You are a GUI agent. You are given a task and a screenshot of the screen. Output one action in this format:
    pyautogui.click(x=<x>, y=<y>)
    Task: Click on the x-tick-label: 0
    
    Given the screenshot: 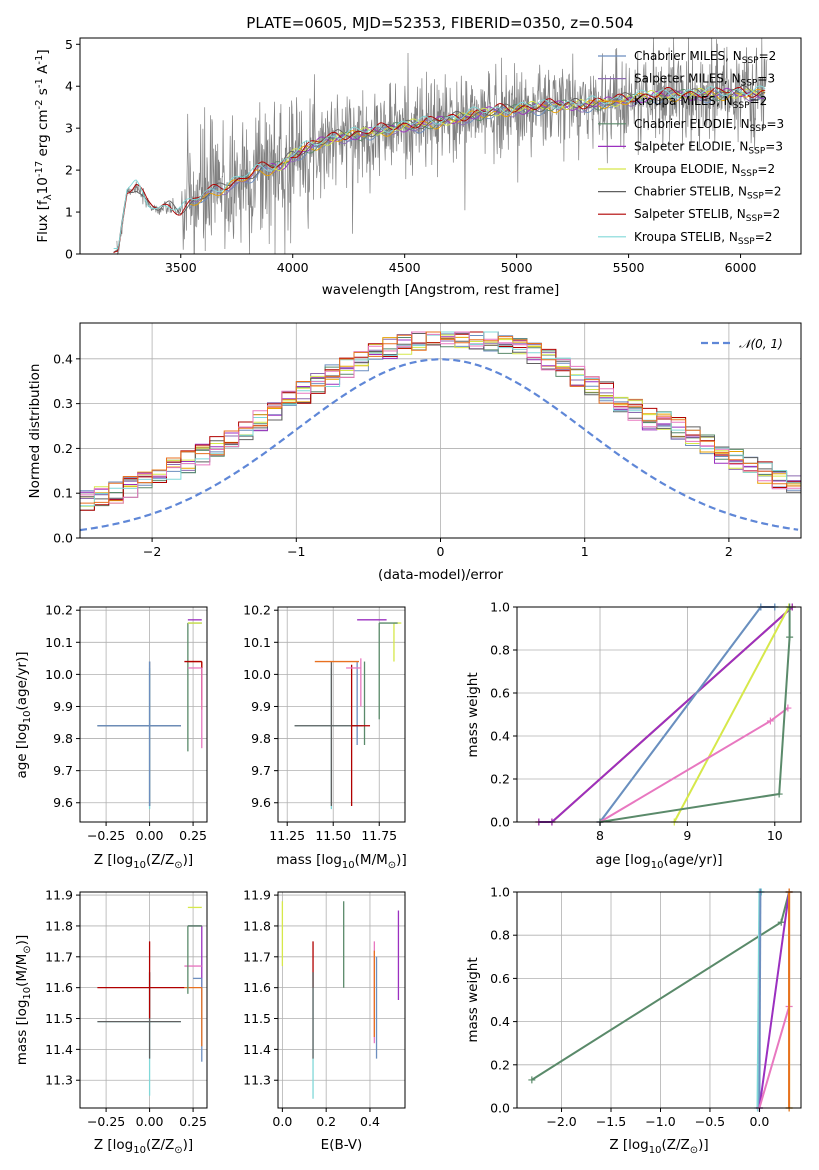 What is the action you would take?
    pyautogui.click(x=441, y=551)
    